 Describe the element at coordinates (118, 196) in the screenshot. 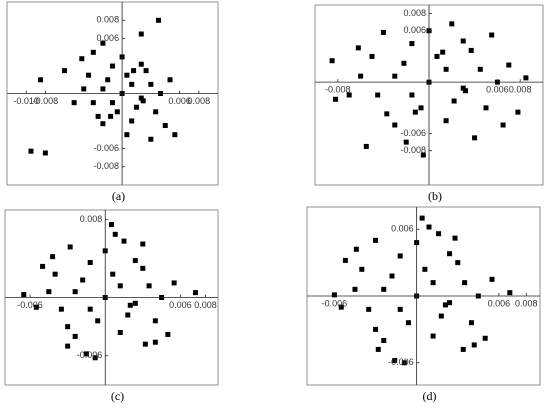

I see `caption: (a)` at that location.